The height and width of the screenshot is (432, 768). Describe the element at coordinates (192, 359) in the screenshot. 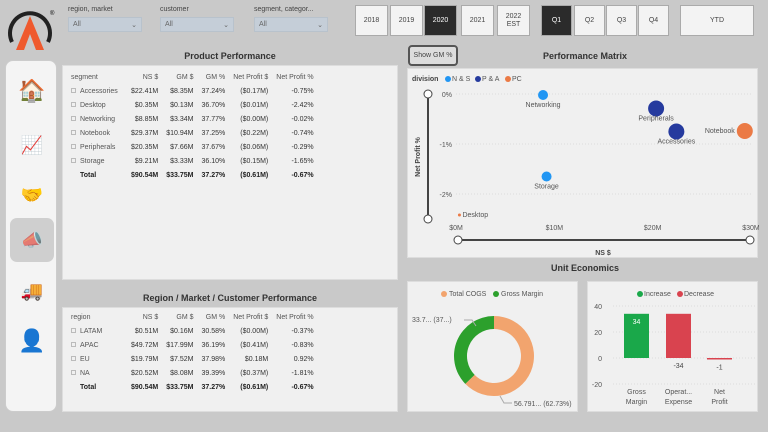

I see `table-row: EU $19.79M $7.52M 37.98% $0.18M 0.92%` at that location.